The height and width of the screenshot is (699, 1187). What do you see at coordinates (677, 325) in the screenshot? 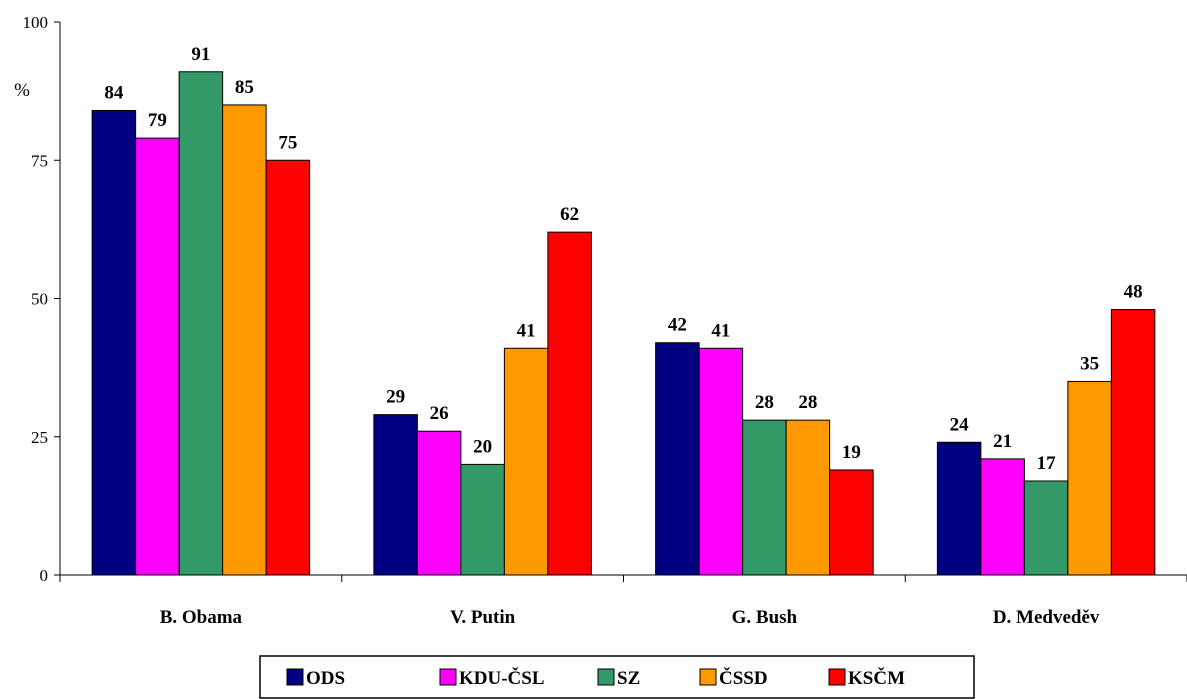
I see `data-label: 42` at bounding box center [677, 325].